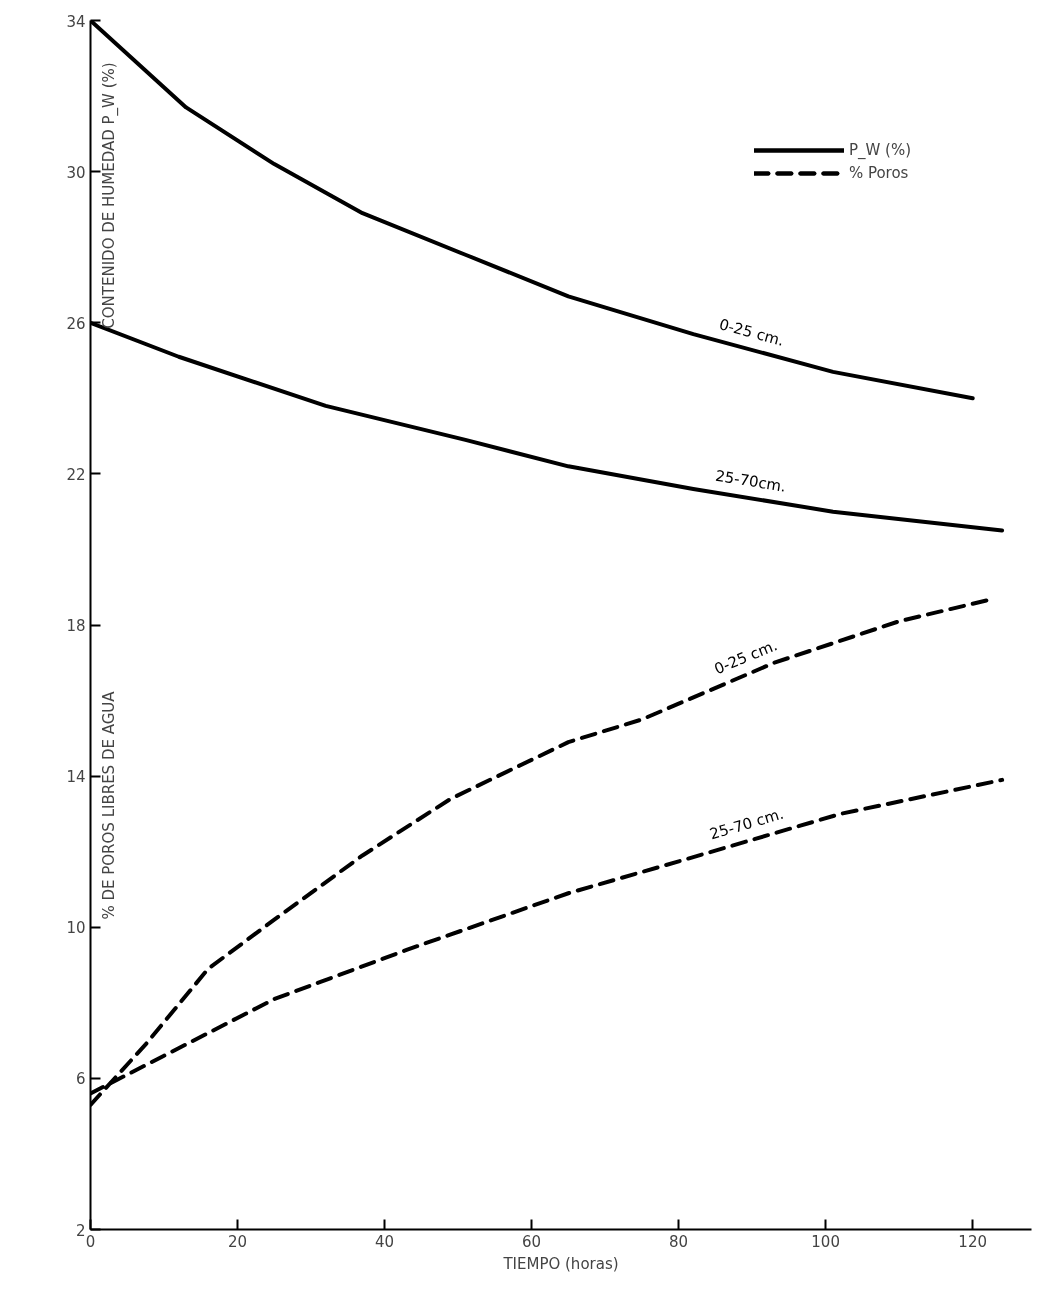 This screenshot has width=1051, height=1299. I want to click on annotation: % Poros, so click(878, 173).